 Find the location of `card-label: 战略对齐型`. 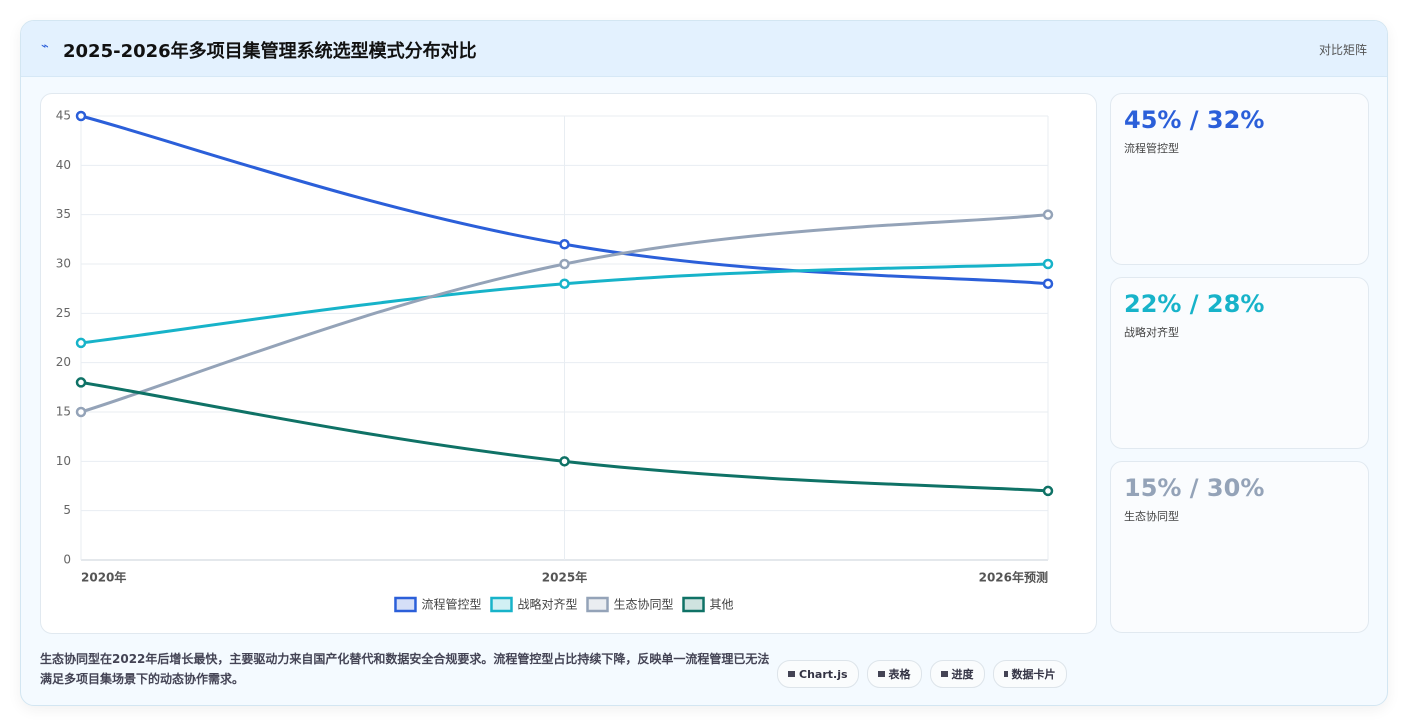

card-label: 战略对齐型 is located at coordinates (1151, 332).